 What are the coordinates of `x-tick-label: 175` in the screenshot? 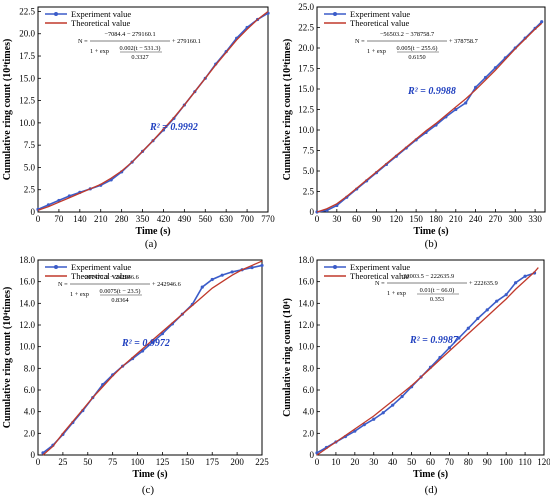 It's located at (212, 462).